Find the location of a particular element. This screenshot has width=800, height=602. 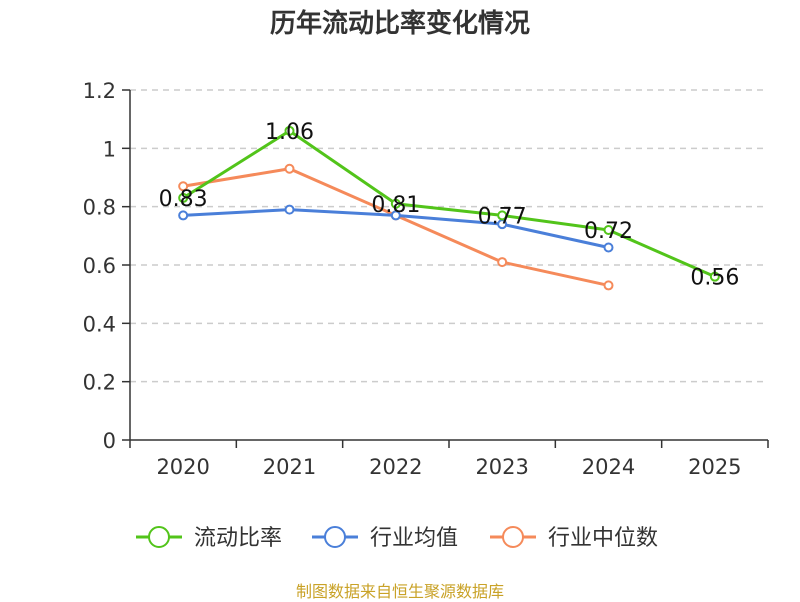

y-tick-label: 0.2 is located at coordinates (99, 383).